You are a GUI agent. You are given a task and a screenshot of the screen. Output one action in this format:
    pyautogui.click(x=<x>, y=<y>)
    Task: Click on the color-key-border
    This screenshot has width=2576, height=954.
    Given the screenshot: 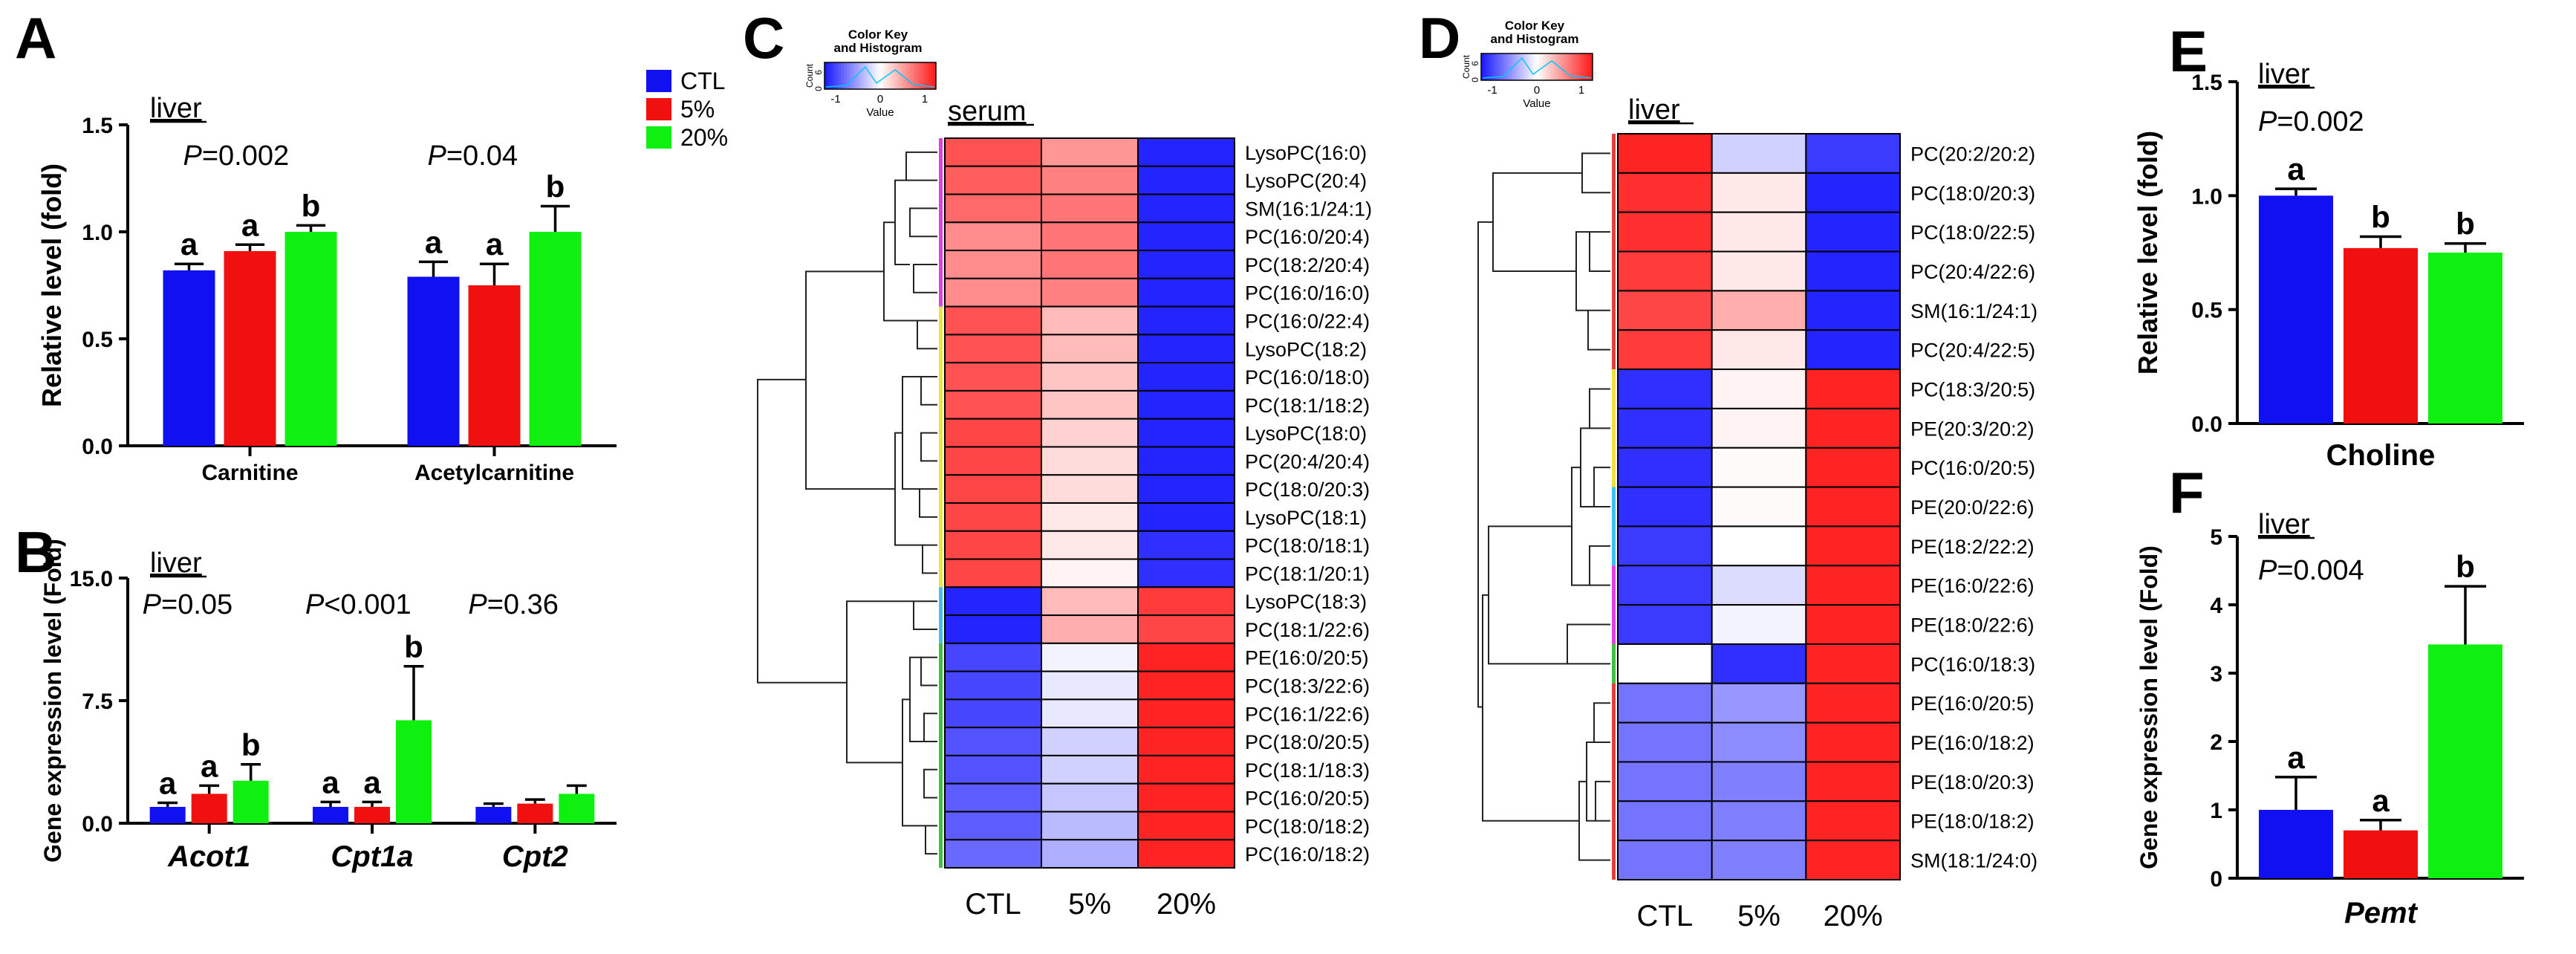 What is the action you would take?
    pyautogui.click(x=881, y=76)
    